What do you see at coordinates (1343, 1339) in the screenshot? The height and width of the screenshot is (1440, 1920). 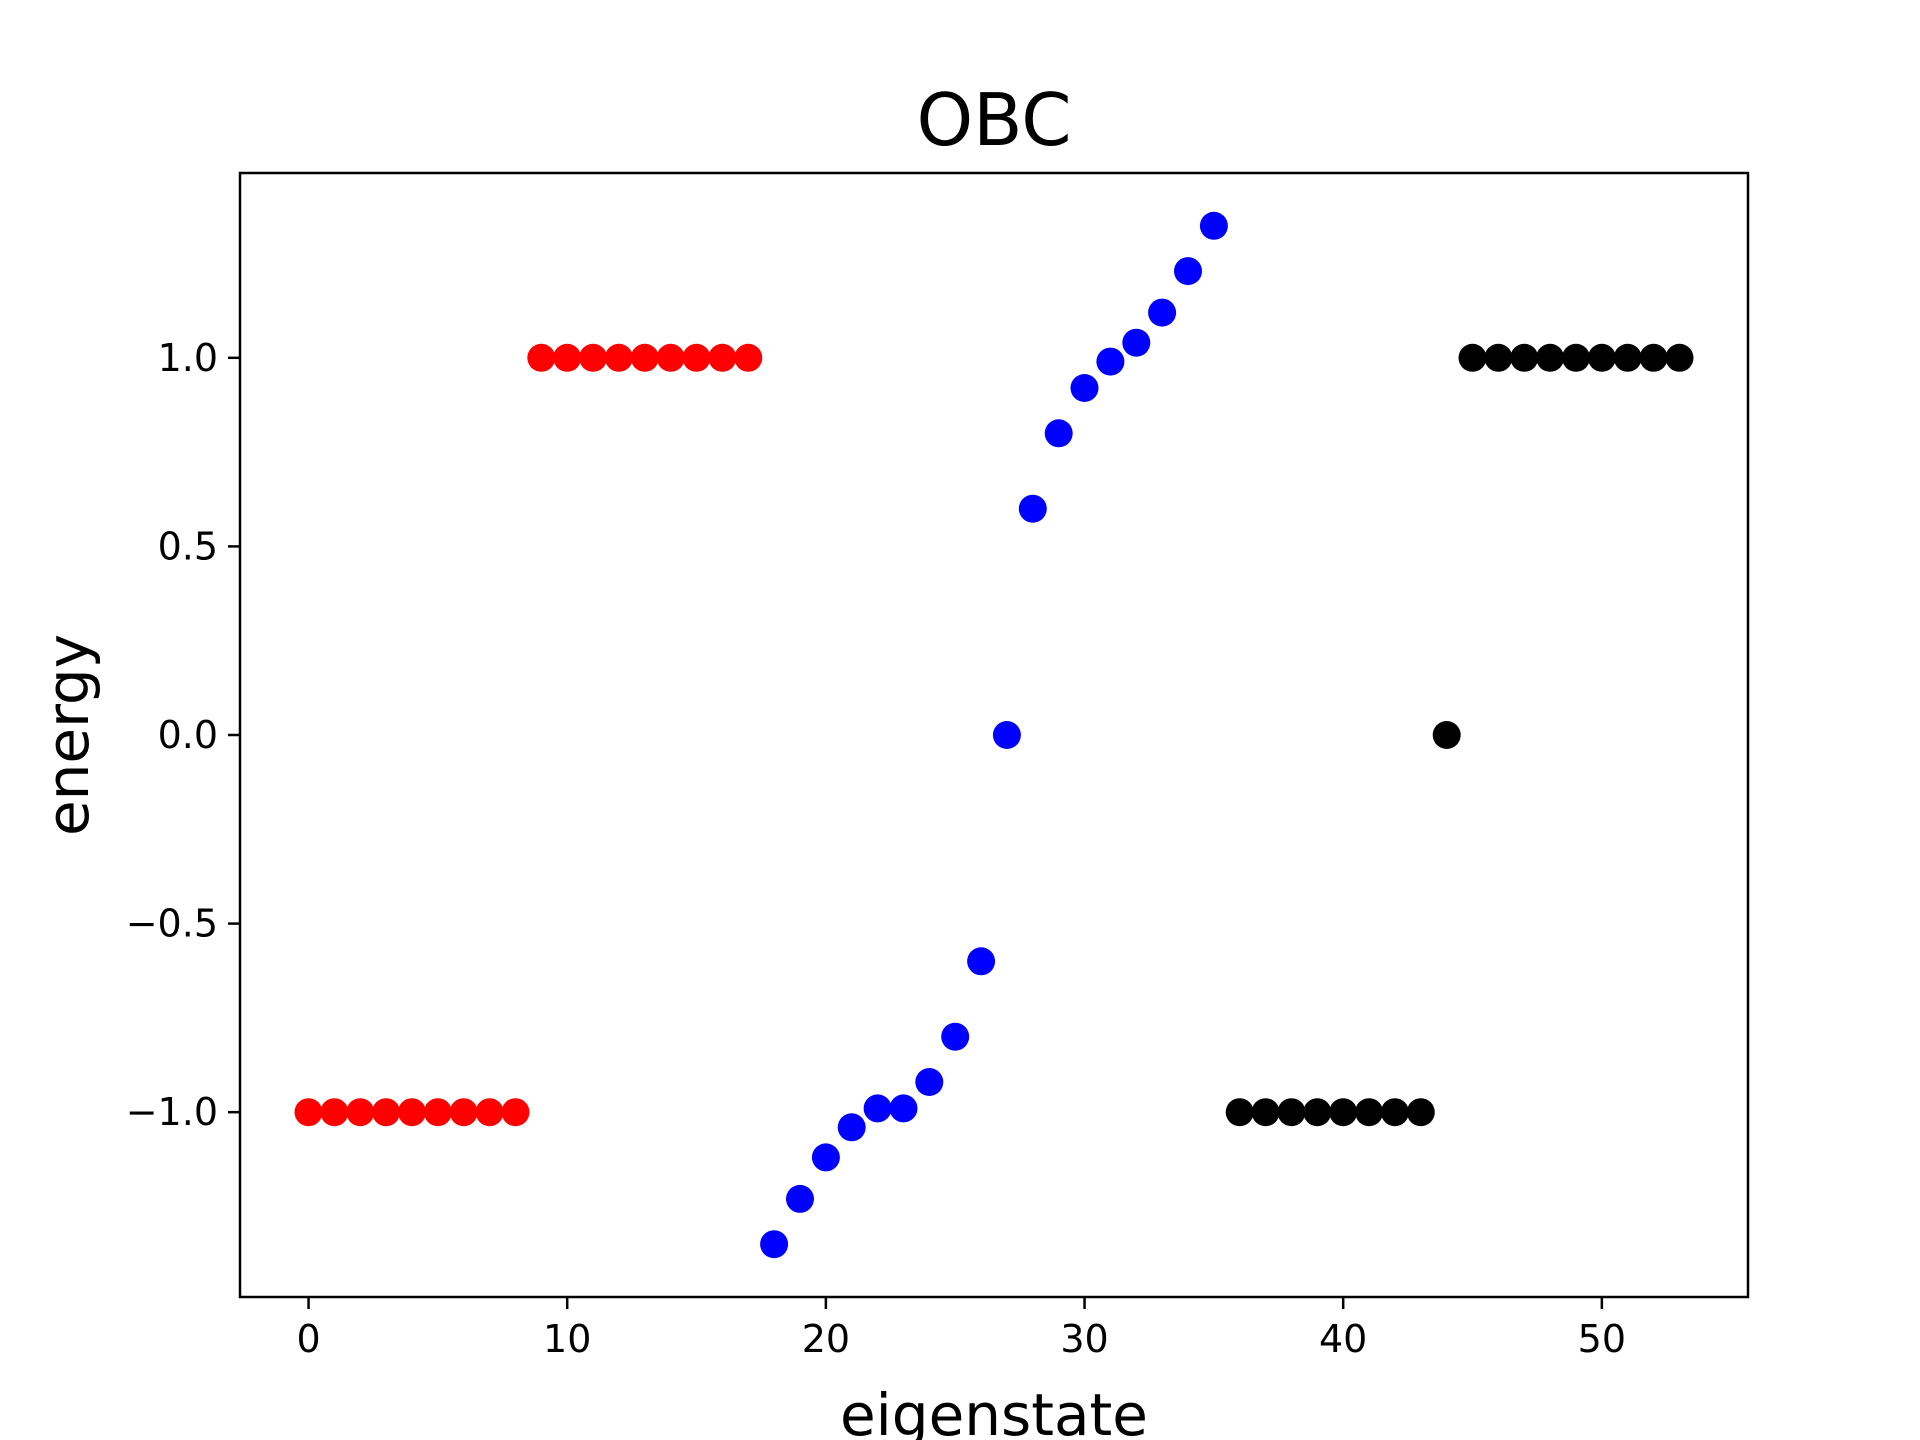 I see `x-tick-label: 40` at bounding box center [1343, 1339].